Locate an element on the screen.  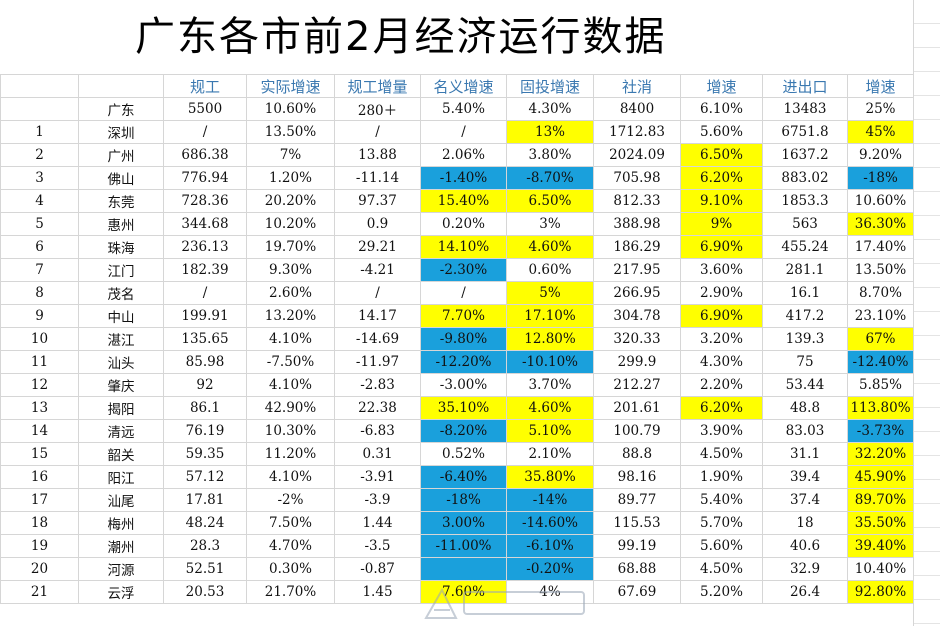
data-cell: 7.70% is located at coordinates (463, 316).